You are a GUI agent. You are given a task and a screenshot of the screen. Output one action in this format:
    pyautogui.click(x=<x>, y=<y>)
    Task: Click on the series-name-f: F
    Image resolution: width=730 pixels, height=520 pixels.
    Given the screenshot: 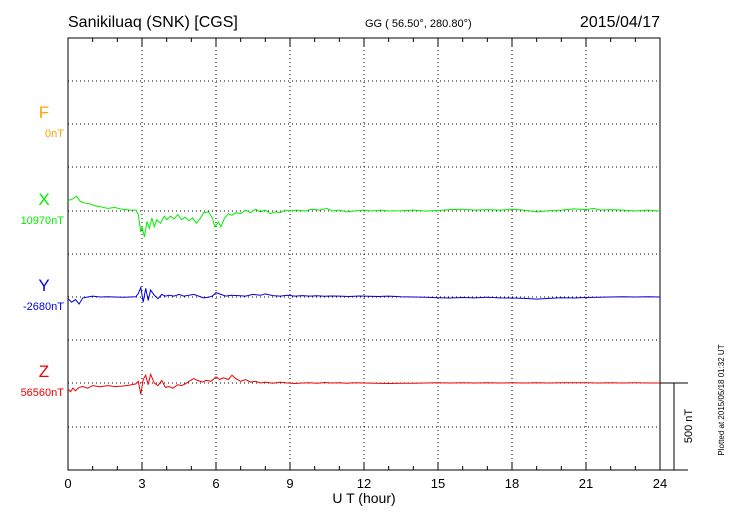 What is the action you would take?
    pyautogui.click(x=44, y=112)
    